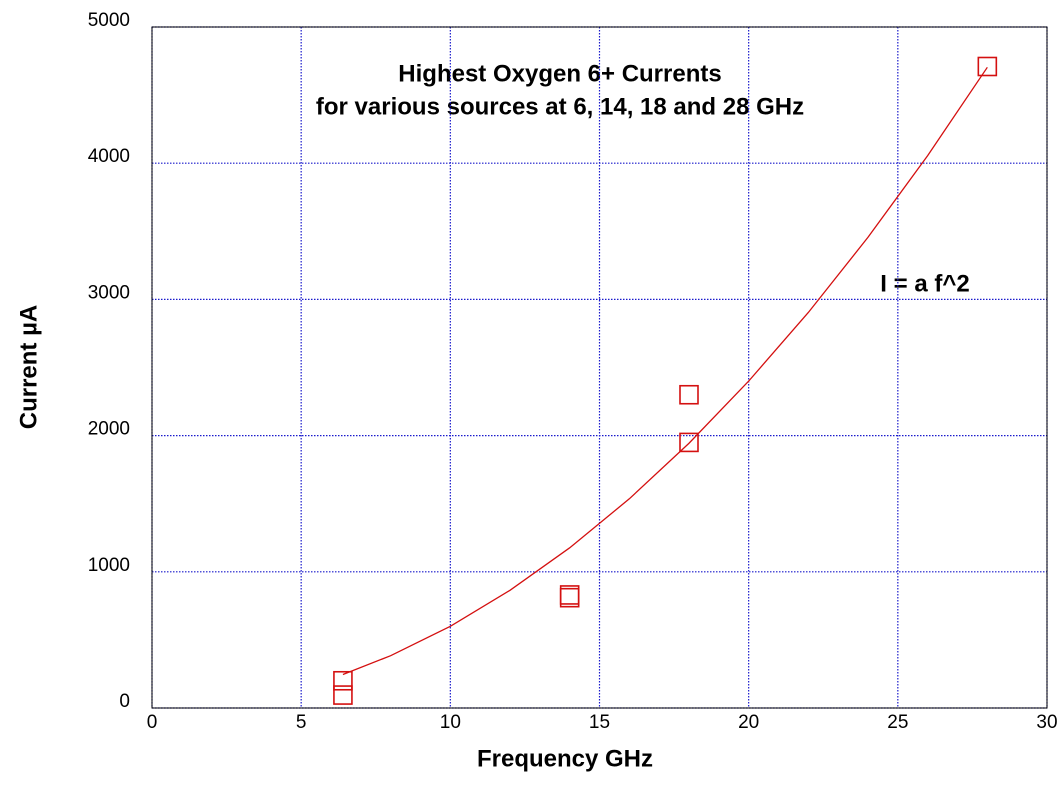  Describe the element at coordinates (924, 283) in the screenshot. I see `annotation: I = a f^2` at that location.